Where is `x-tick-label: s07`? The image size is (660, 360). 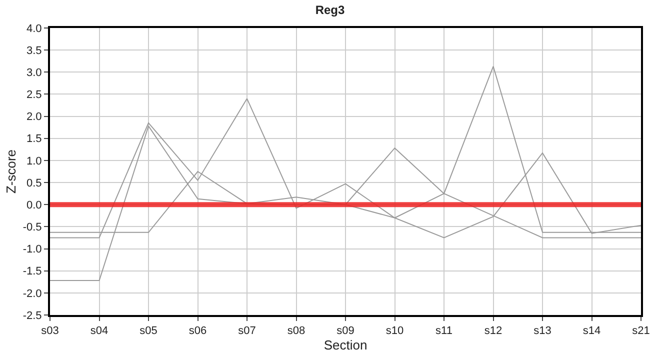
x-tick-label: s07 is located at coordinates (247, 331).